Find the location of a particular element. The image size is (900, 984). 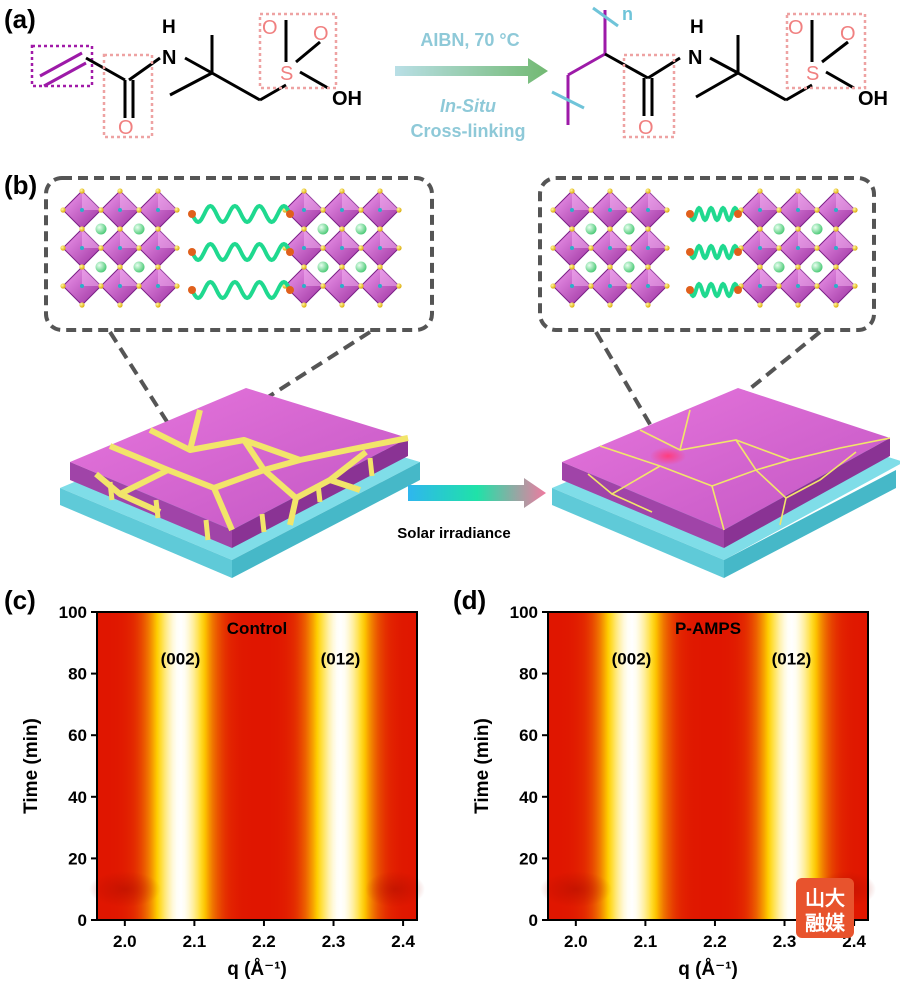

perovskite-lattice-control is located at coordinates (231, 248).